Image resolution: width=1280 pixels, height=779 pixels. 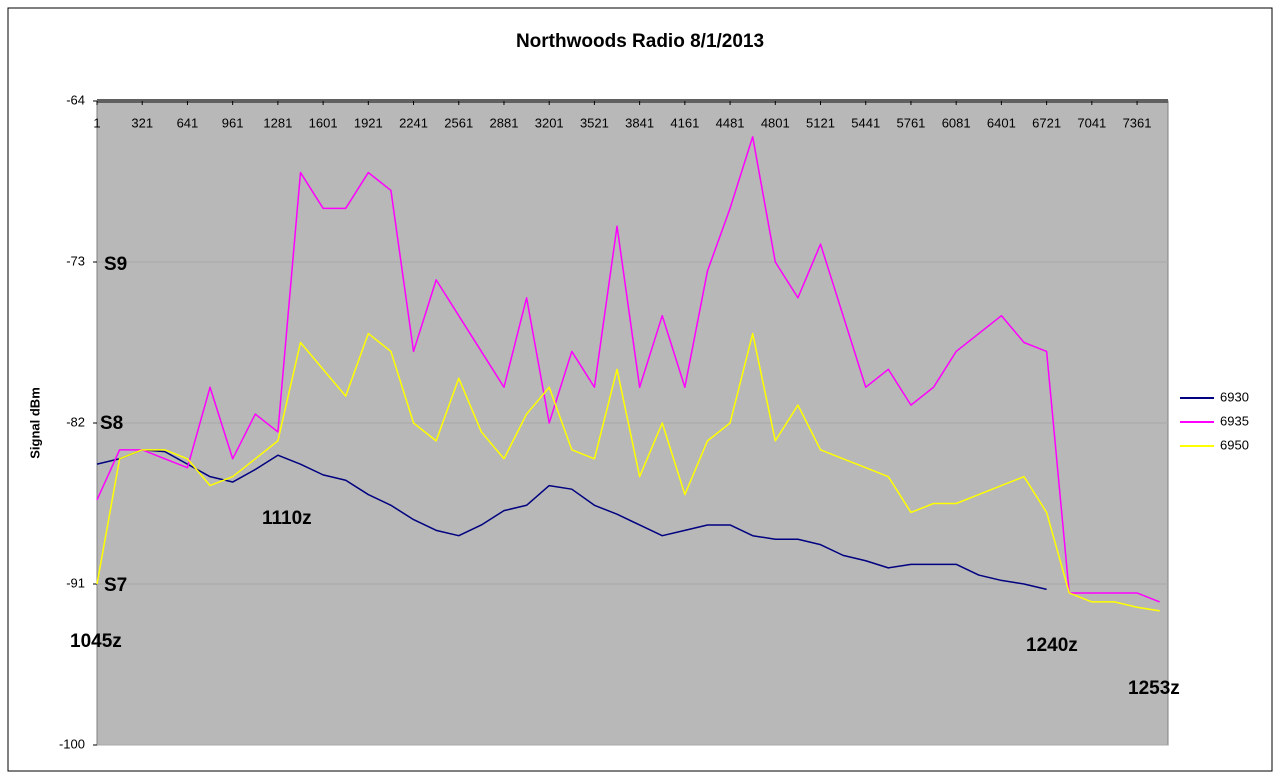 What do you see at coordinates (549, 122) in the screenshot?
I see `x-tick-label: 3201` at bounding box center [549, 122].